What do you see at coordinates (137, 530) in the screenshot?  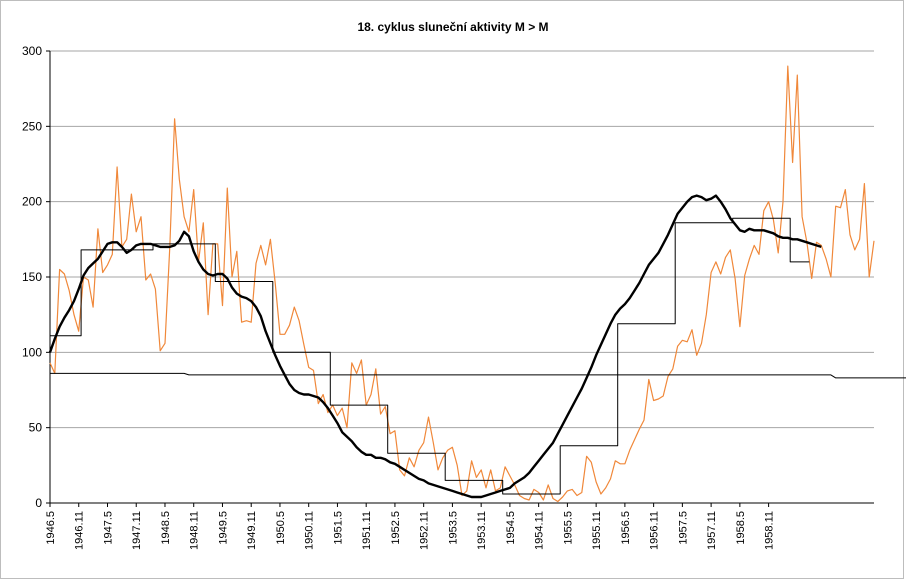 I see `x-tick-label: 1947.11` at bounding box center [137, 530].